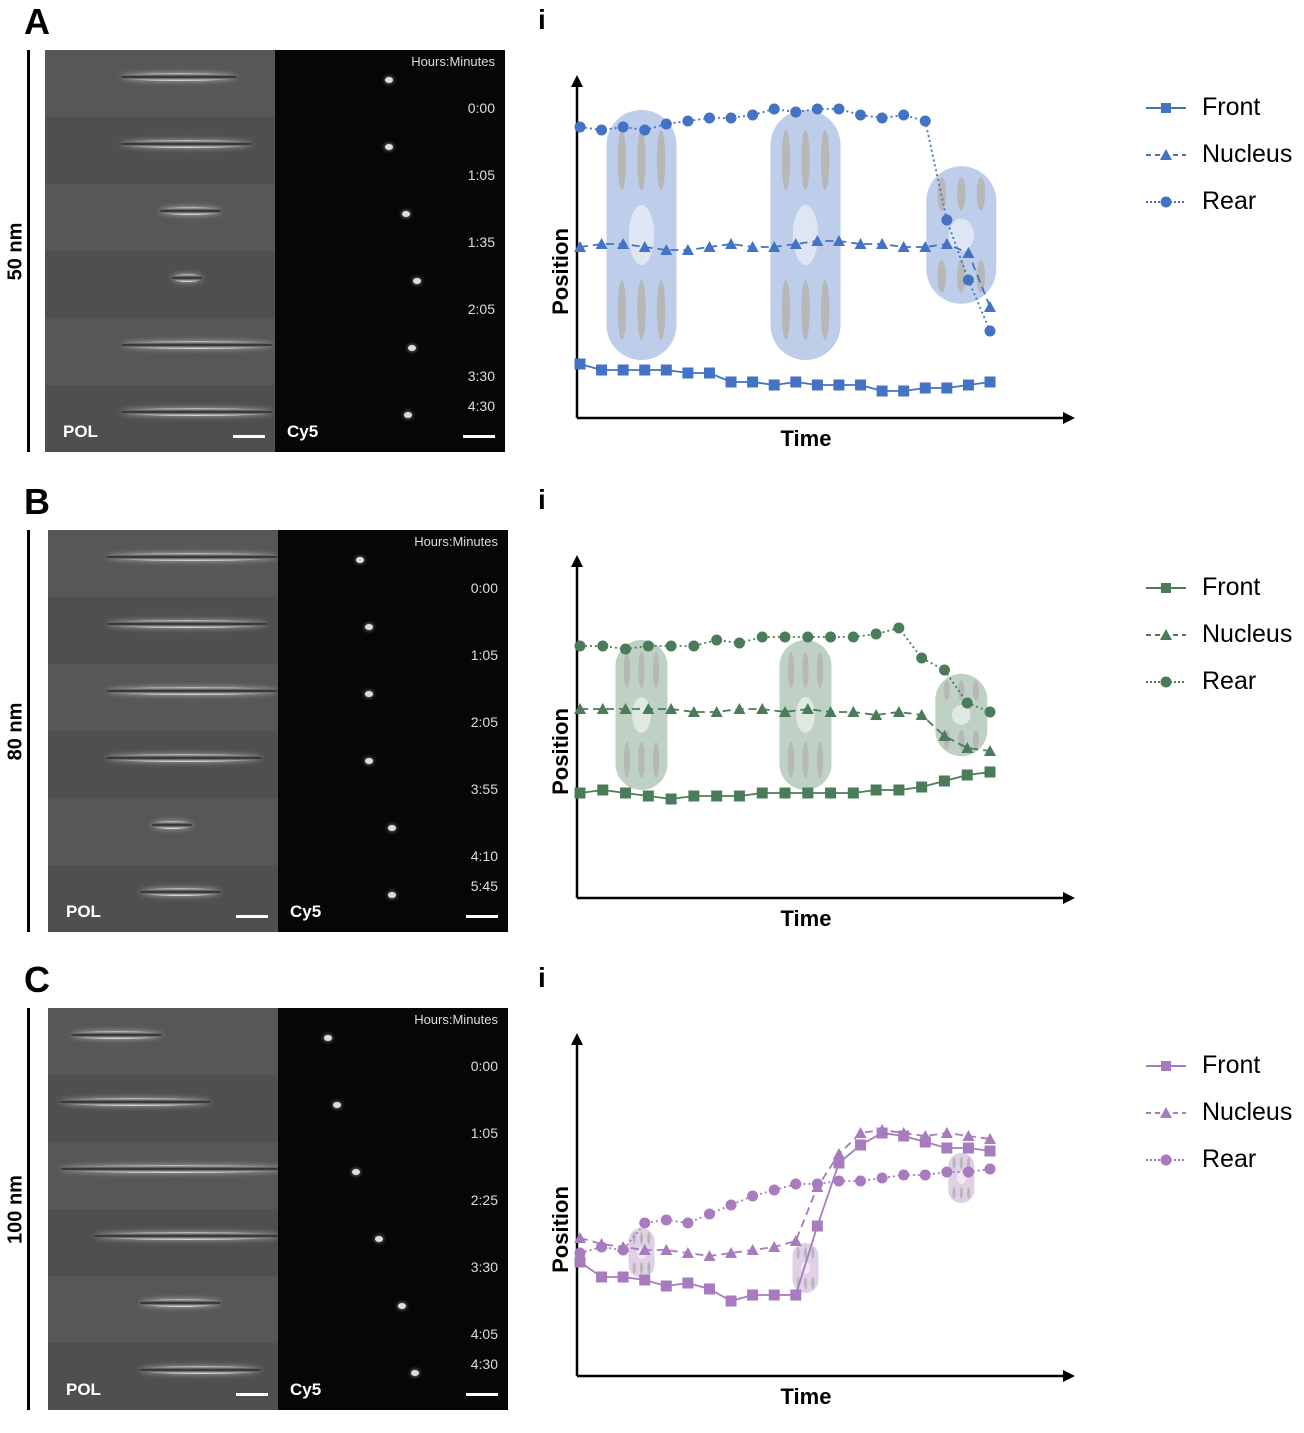 This screenshot has height=1433, width=1304. Describe the element at coordinates (1166, 201) in the screenshot. I see `legend-circle-icon` at that location.